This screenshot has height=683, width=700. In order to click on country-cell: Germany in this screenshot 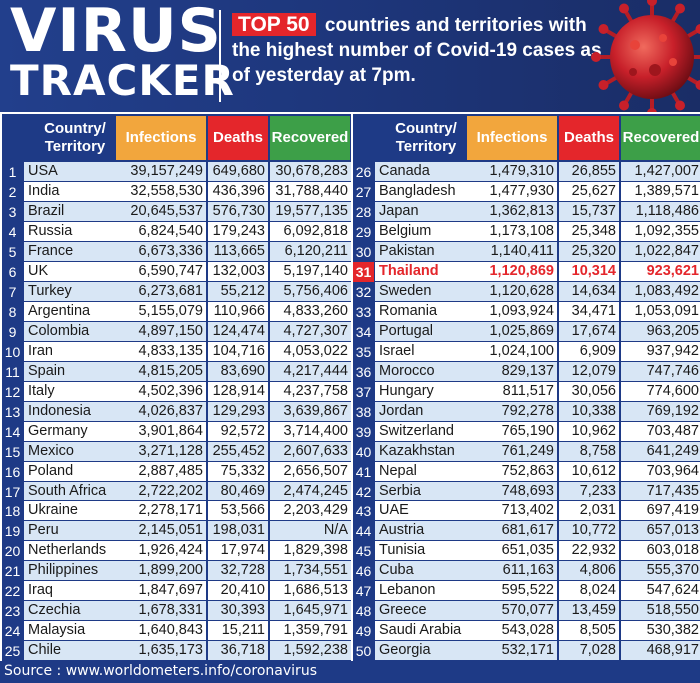, I will do `click(69, 431)`.